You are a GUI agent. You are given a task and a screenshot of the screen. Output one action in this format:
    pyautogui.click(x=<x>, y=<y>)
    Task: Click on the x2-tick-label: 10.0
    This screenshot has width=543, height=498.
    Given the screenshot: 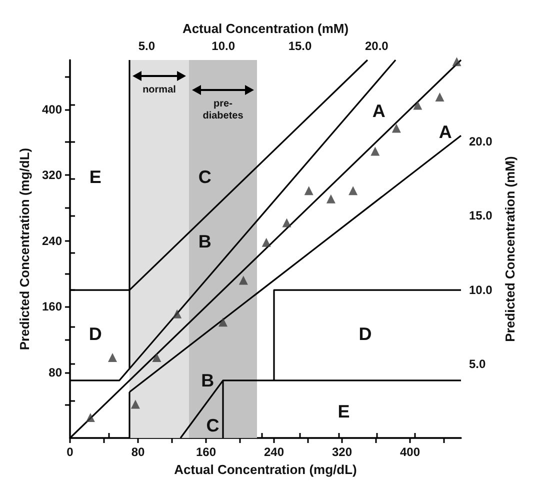 What is the action you would take?
    pyautogui.click(x=224, y=46)
    